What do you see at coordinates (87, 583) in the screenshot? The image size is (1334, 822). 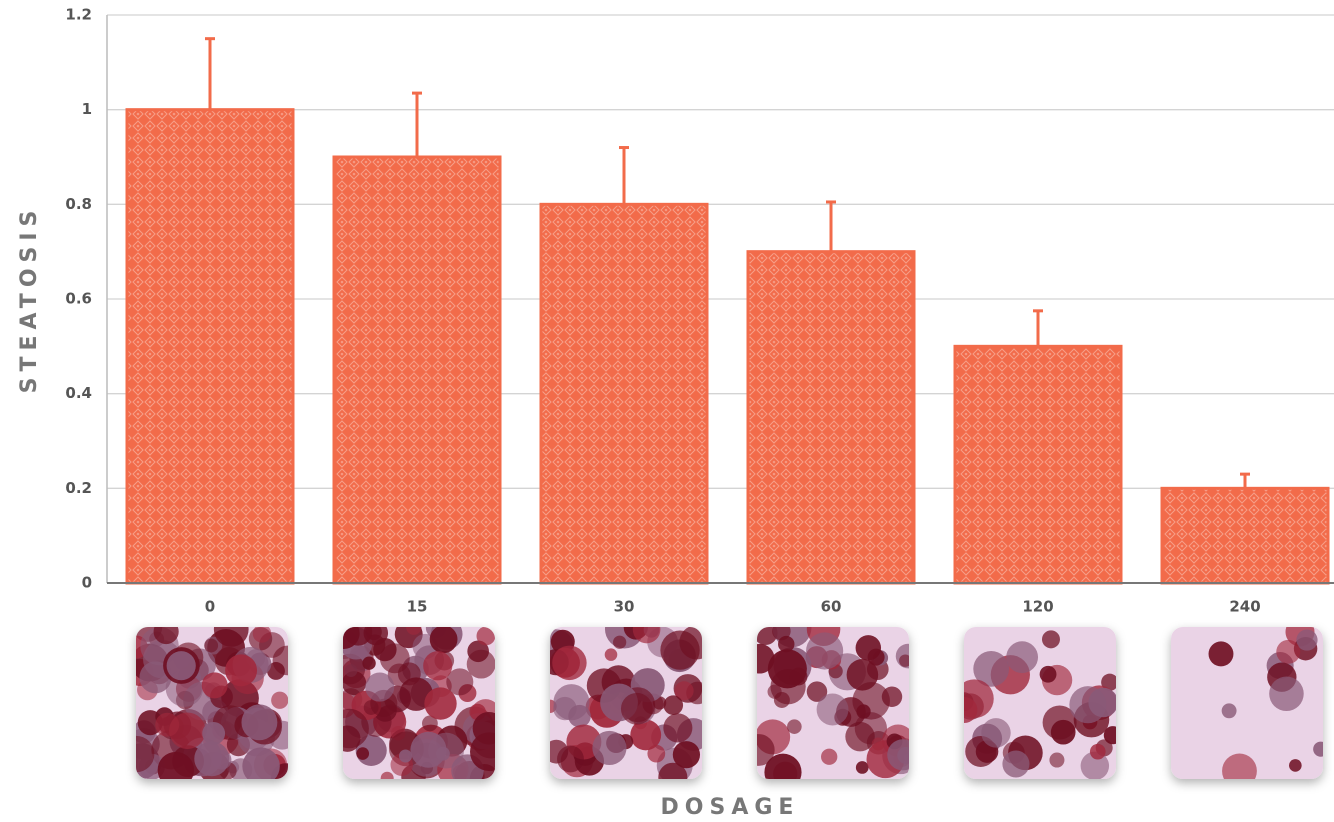 I see `y-tick-label: 0` at bounding box center [87, 583].